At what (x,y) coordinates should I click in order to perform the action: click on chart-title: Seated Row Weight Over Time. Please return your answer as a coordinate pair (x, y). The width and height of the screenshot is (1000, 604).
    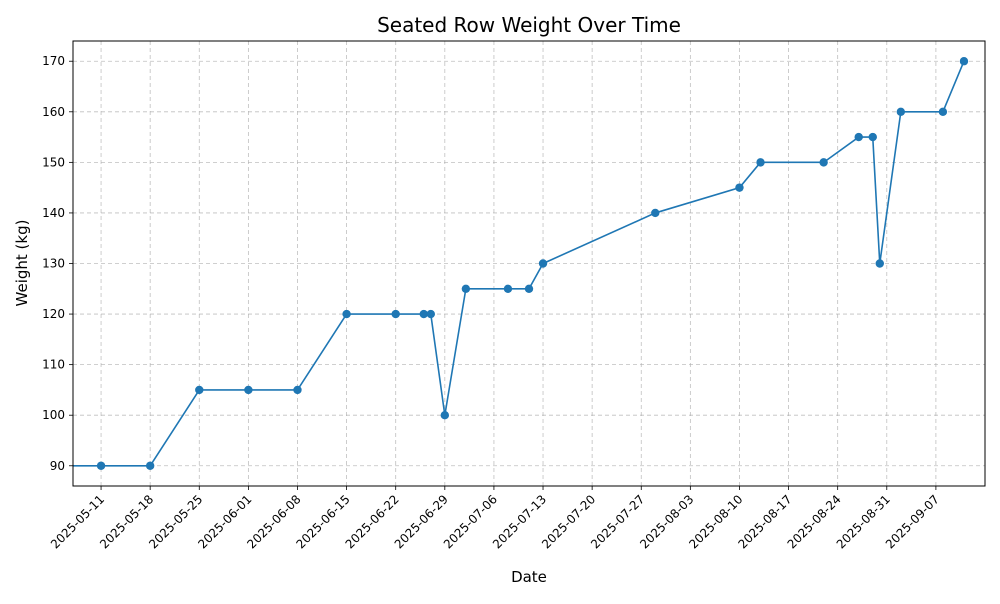
    Looking at the image, I should click on (529, 25).